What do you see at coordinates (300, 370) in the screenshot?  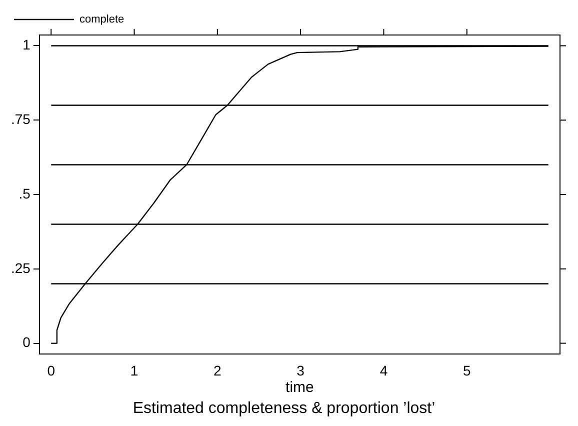 I see `x-tick-label: 3` at bounding box center [300, 370].